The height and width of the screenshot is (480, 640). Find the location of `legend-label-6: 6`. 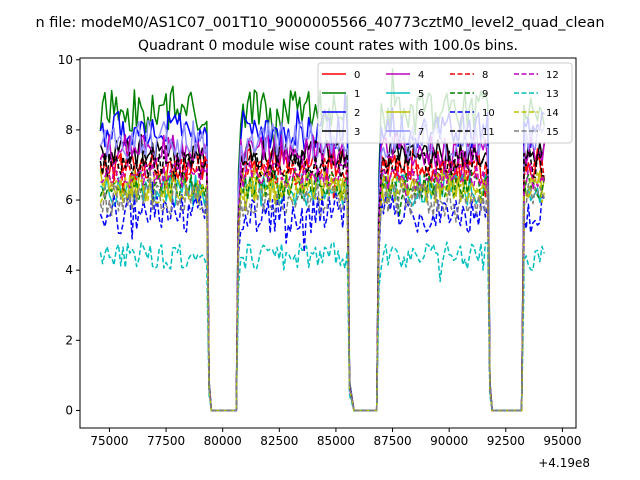

legend-label-6: 6 is located at coordinates (421, 113).